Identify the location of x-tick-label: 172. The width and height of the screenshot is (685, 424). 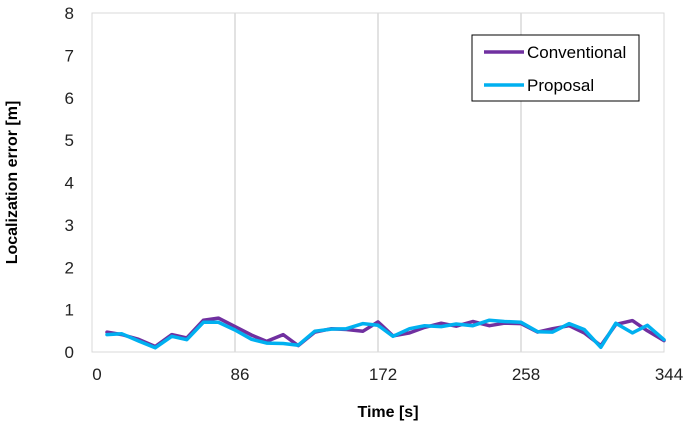
(383, 374).